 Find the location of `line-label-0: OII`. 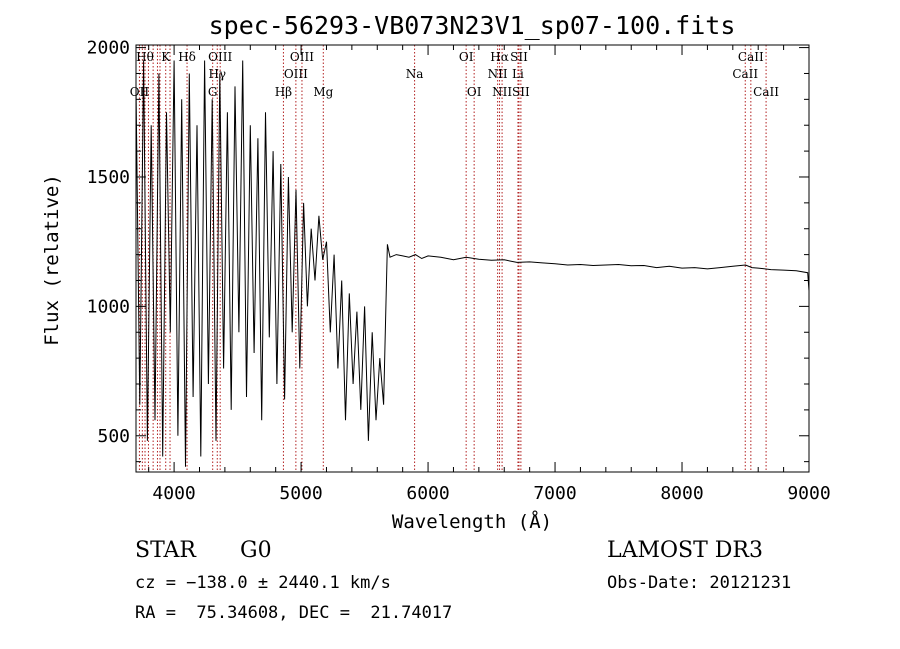

line-label-0: OII is located at coordinates (140, 92).